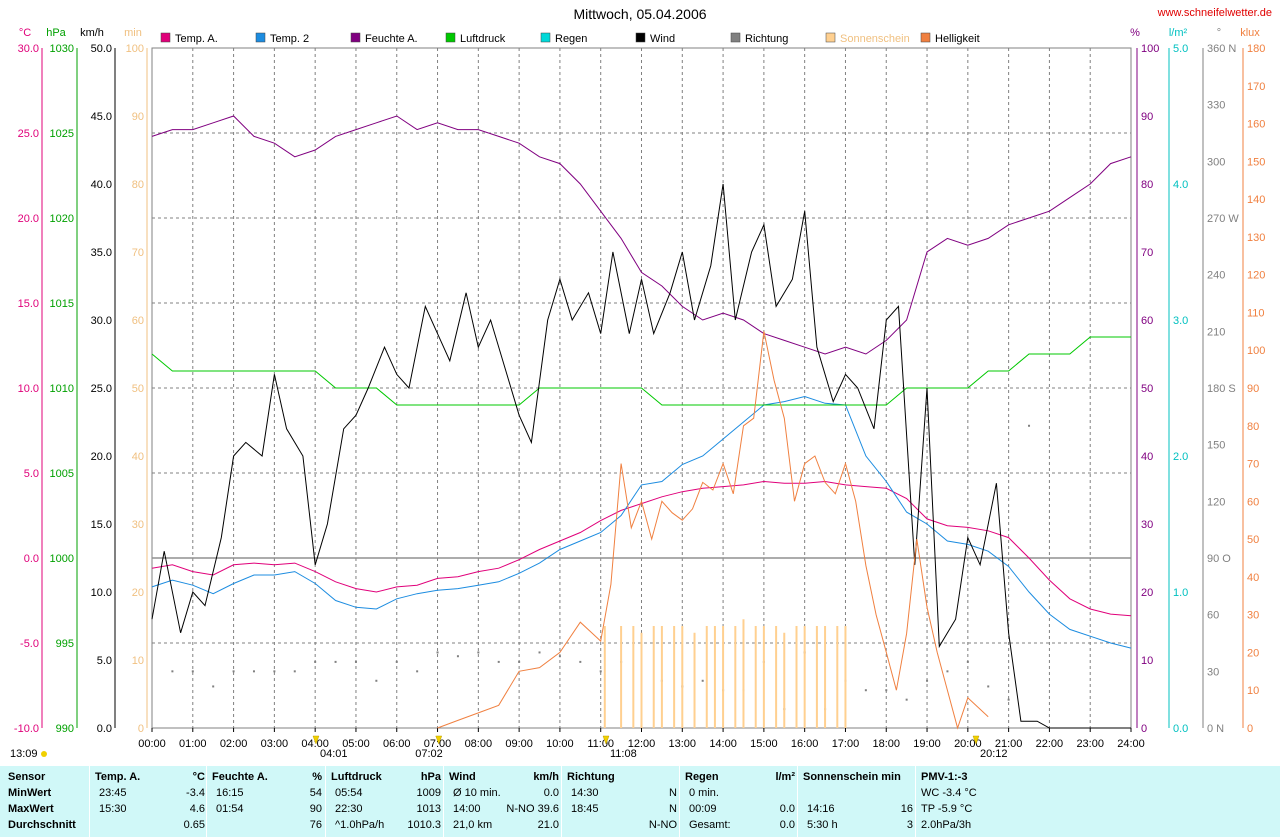 Image resolution: width=1280 pixels, height=837 pixels. Describe the element at coordinates (723, 744) in the screenshot. I see `x-tick-label: 14:00` at that location.